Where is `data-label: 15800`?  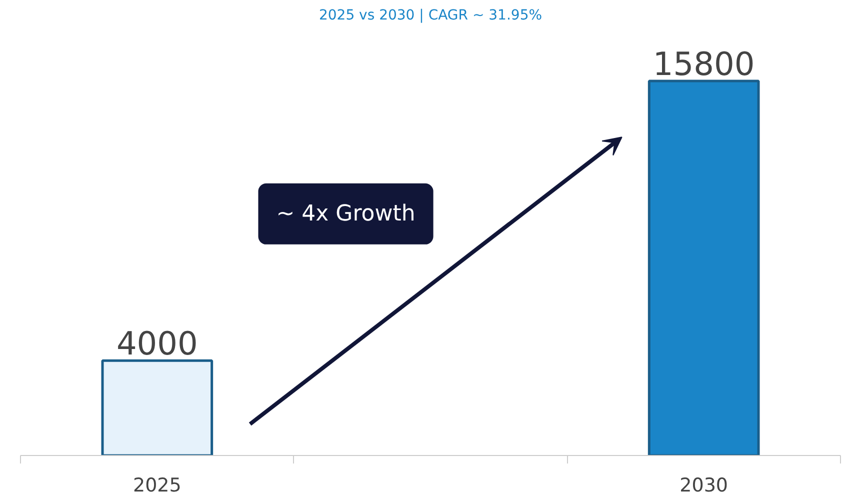
data-label: 15800 is located at coordinates (703, 63).